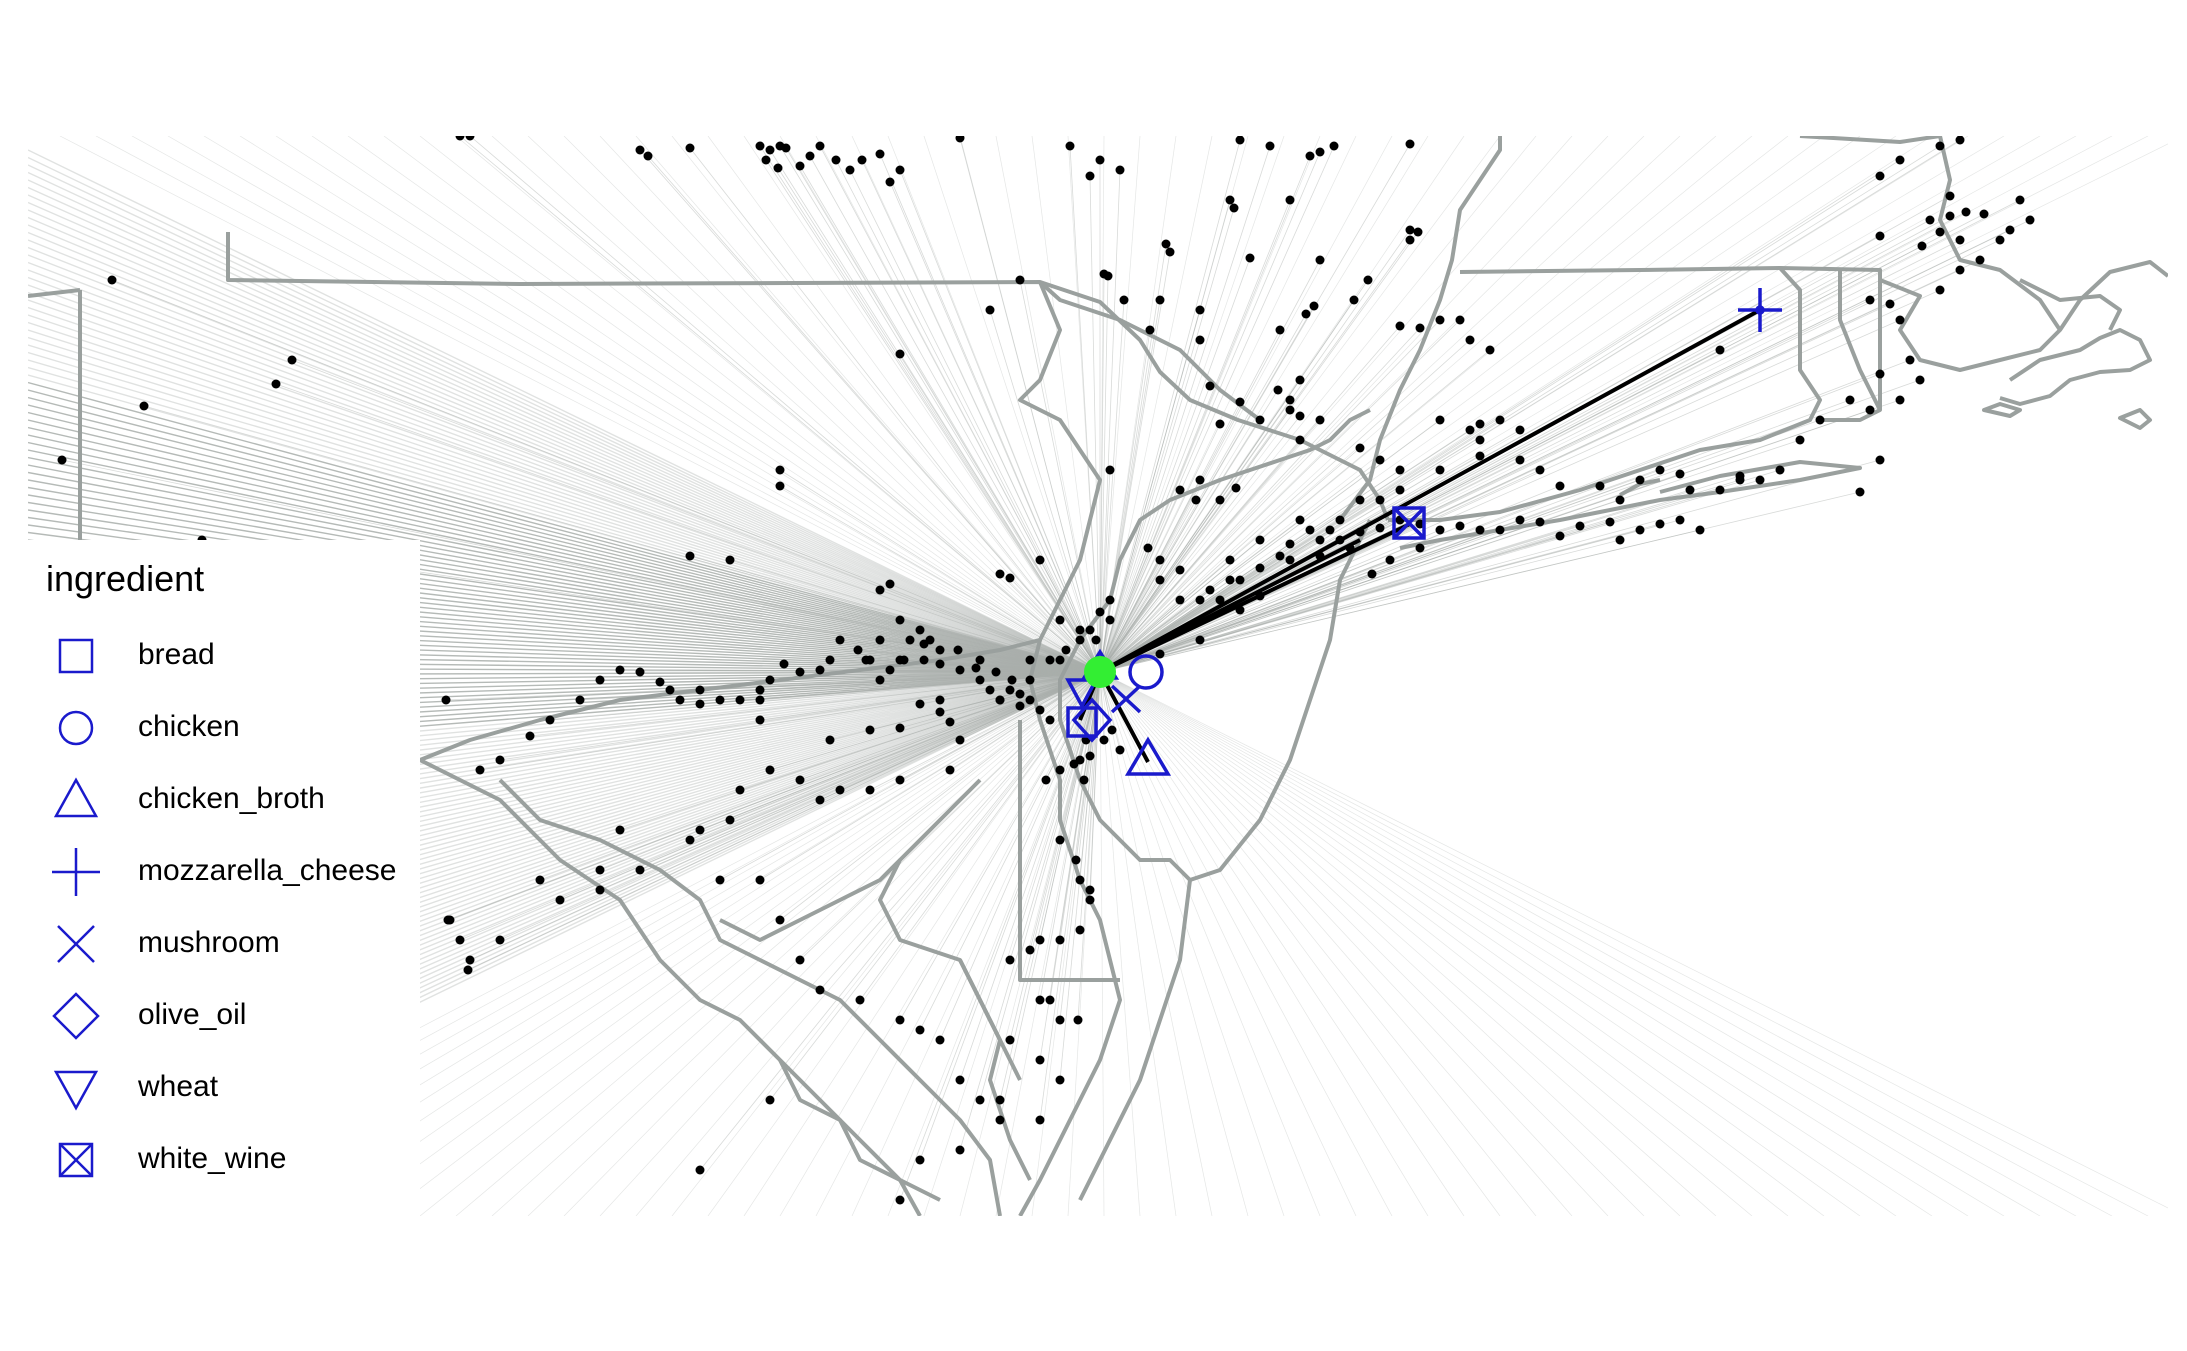 This screenshot has height=1351, width=2187. Describe the element at coordinates (1148, 756) in the screenshot. I see `chicken-broth-marker` at that location.